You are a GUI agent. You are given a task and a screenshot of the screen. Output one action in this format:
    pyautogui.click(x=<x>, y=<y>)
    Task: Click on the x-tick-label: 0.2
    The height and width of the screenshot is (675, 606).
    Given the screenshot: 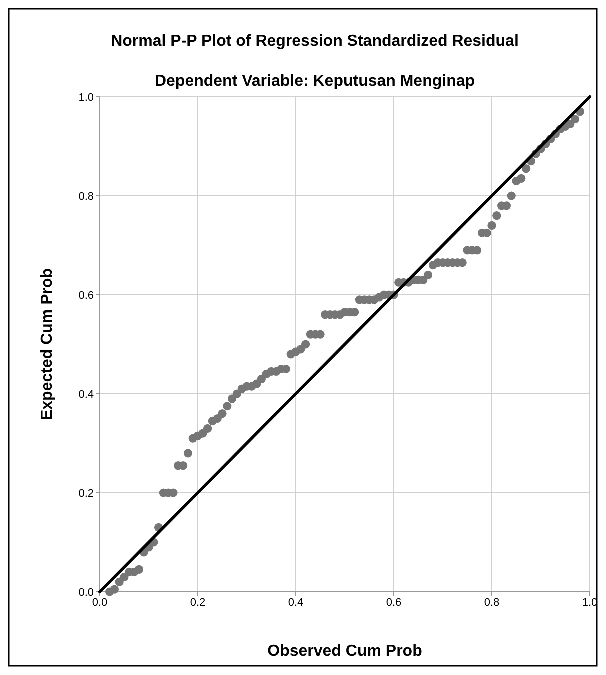 What is the action you would take?
    pyautogui.click(x=198, y=603)
    